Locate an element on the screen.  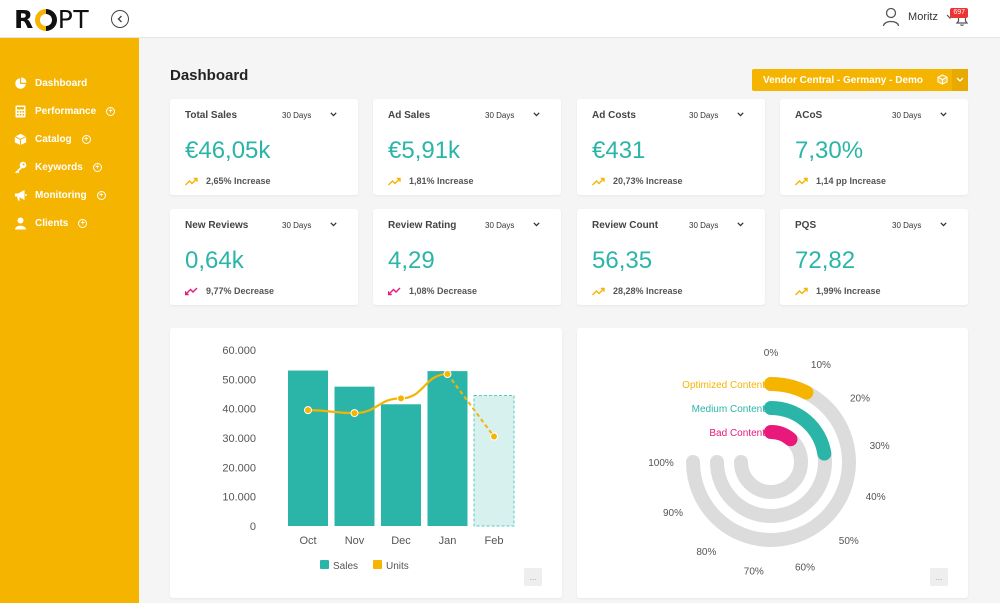
radial-tick-label: 0% is located at coordinates (771, 353).